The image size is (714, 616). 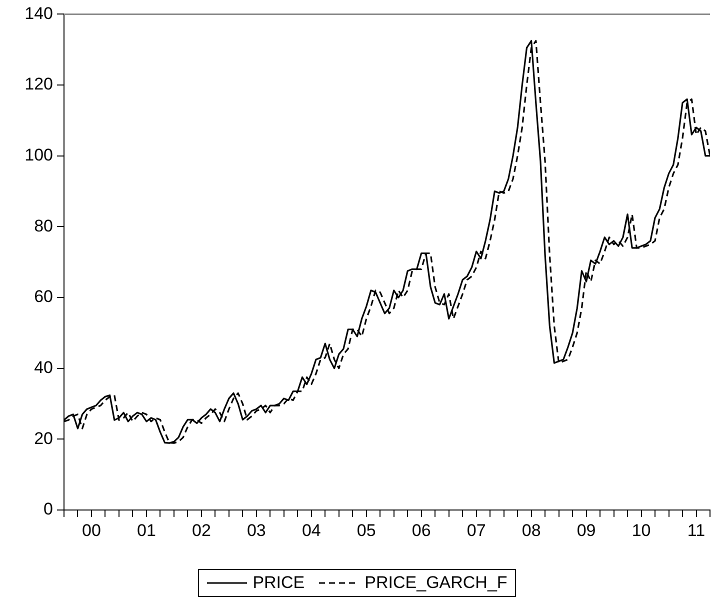 I want to click on legend-label: PRICE_GARCH_F, so click(x=436, y=583).